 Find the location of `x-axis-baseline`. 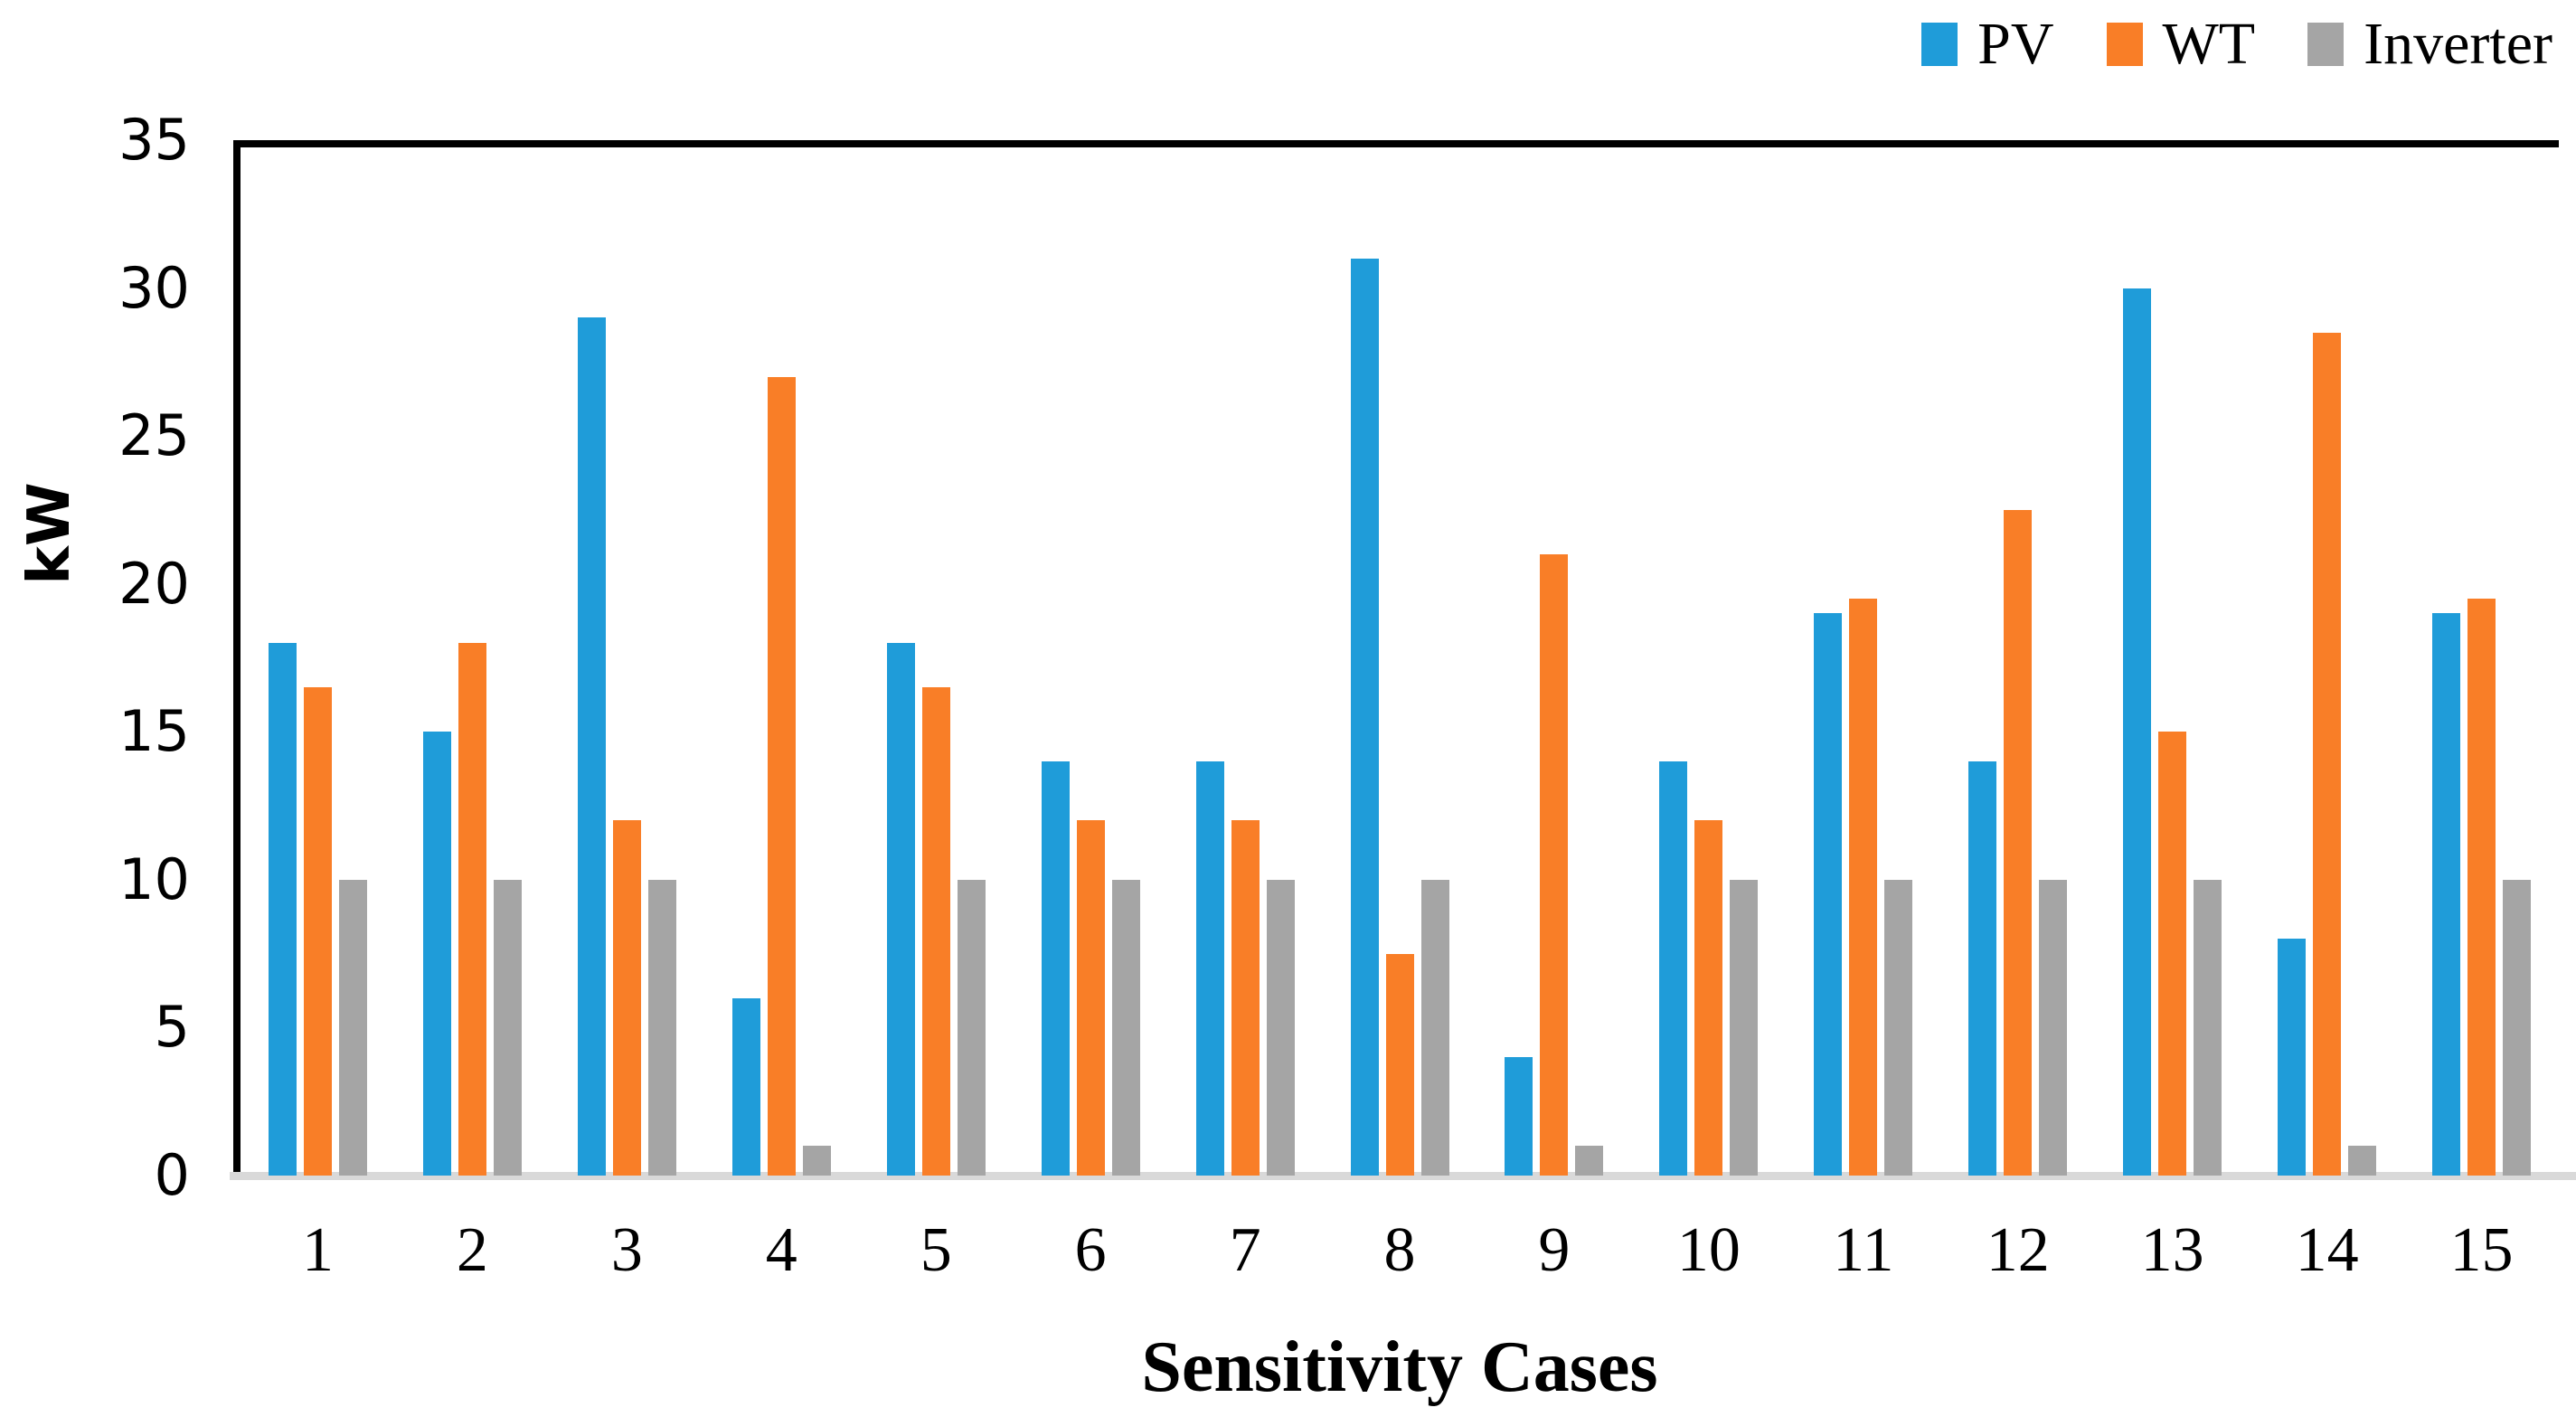

x-axis-baseline is located at coordinates (1403, 1176).